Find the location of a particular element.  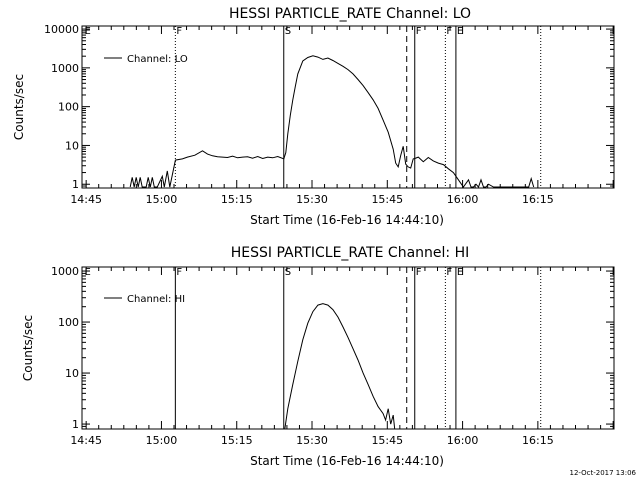

chart-title: HESSI PARTICLE_RATE Channel: LO is located at coordinates (350, 14).